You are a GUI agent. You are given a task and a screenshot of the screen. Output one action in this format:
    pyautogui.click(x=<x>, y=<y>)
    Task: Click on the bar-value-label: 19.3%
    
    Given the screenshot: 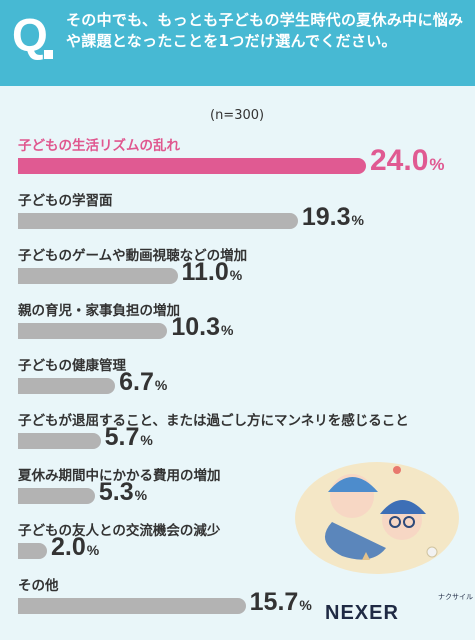 What is the action you would take?
    pyautogui.click(x=332, y=217)
    